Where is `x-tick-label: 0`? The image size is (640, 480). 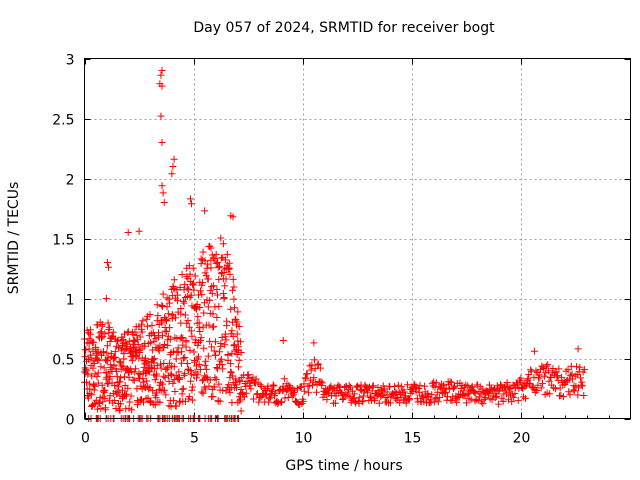
x-tick-label: 0 is located at coordinates (85, 439).